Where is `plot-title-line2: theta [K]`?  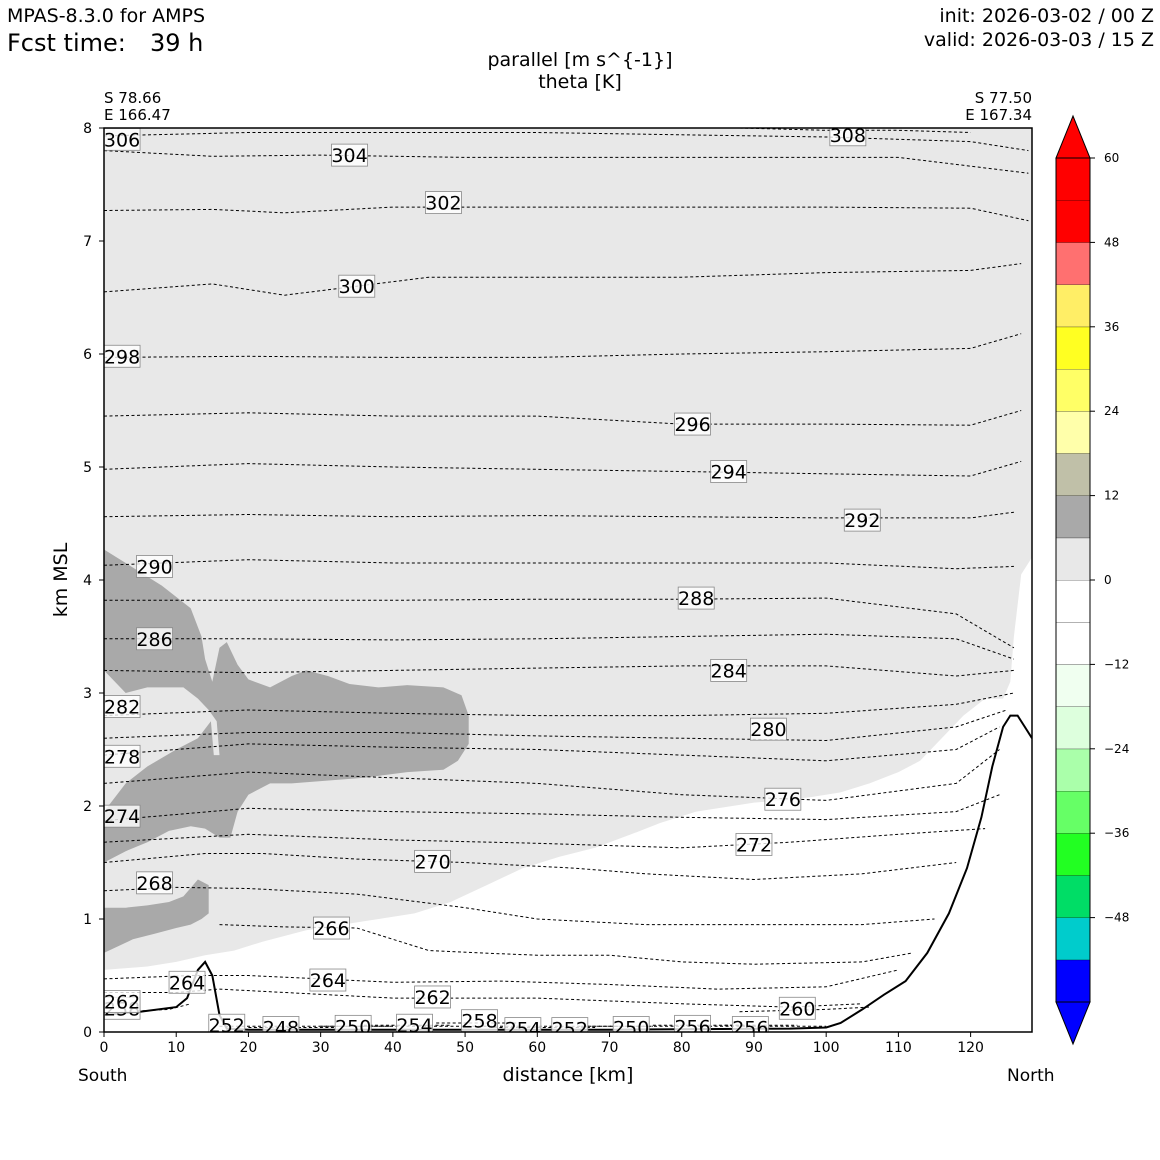 plot-title-line2: theta [K] is located at coordinates (580, 82).